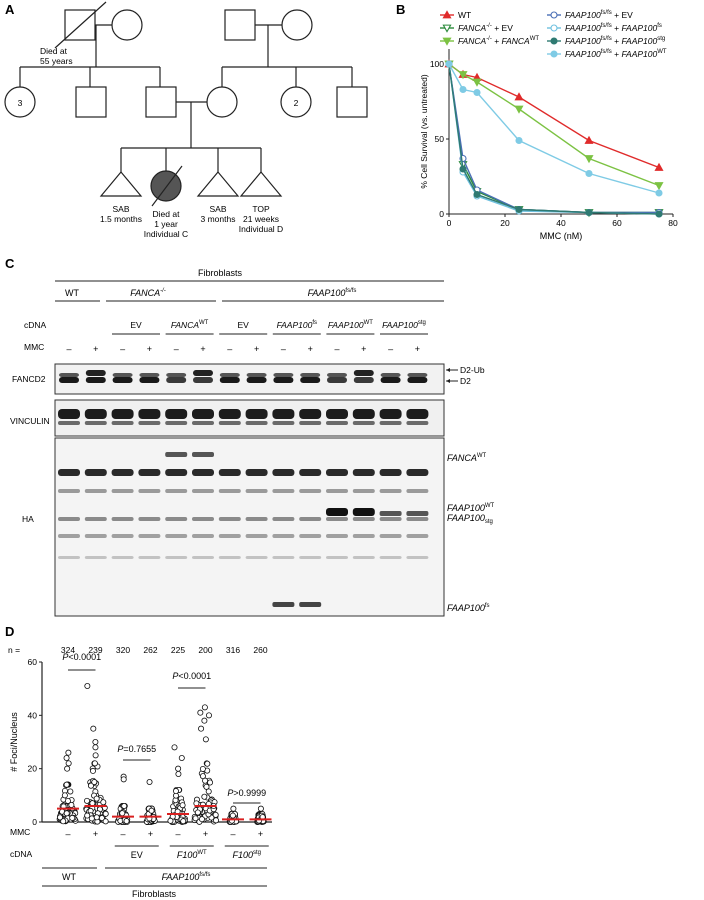 This screenshot has width=704, height=900. What do you see at coordinates (14, 650) in the screenshot?
I see `n-equals-label: n =` at bounding box center [14, 650].